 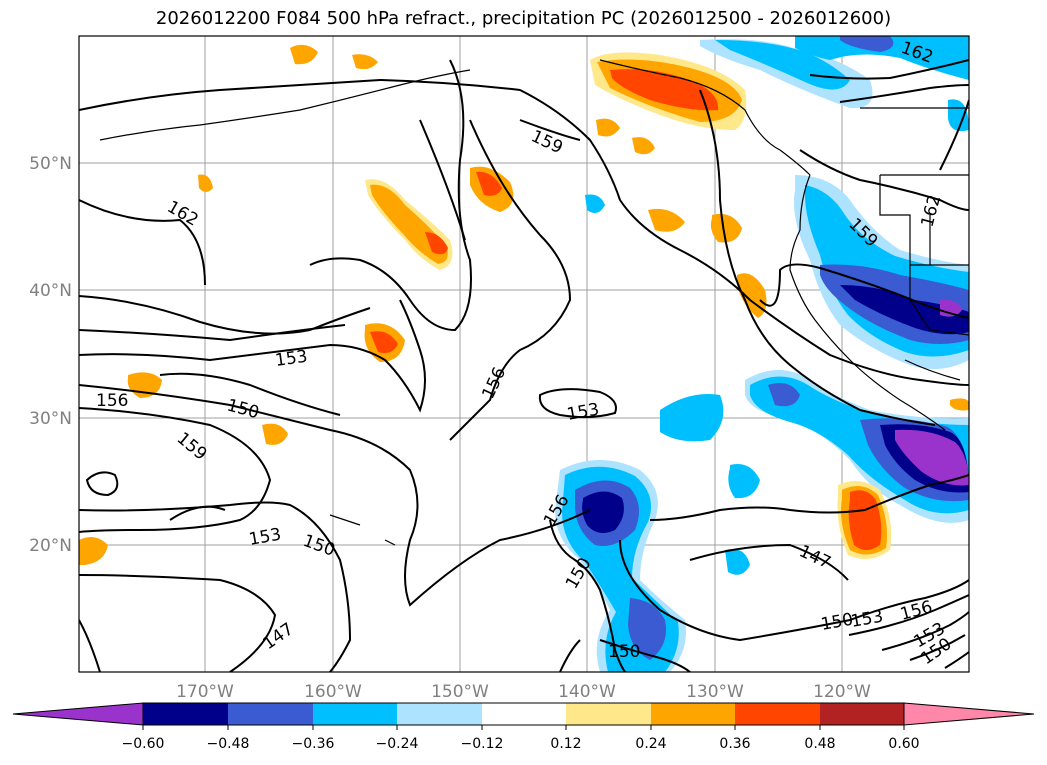 What do you see at coordinates (313, 744) in the screenshot?
I see `colorbar-tick-label: −0.36` at bounding box center [313, 744].